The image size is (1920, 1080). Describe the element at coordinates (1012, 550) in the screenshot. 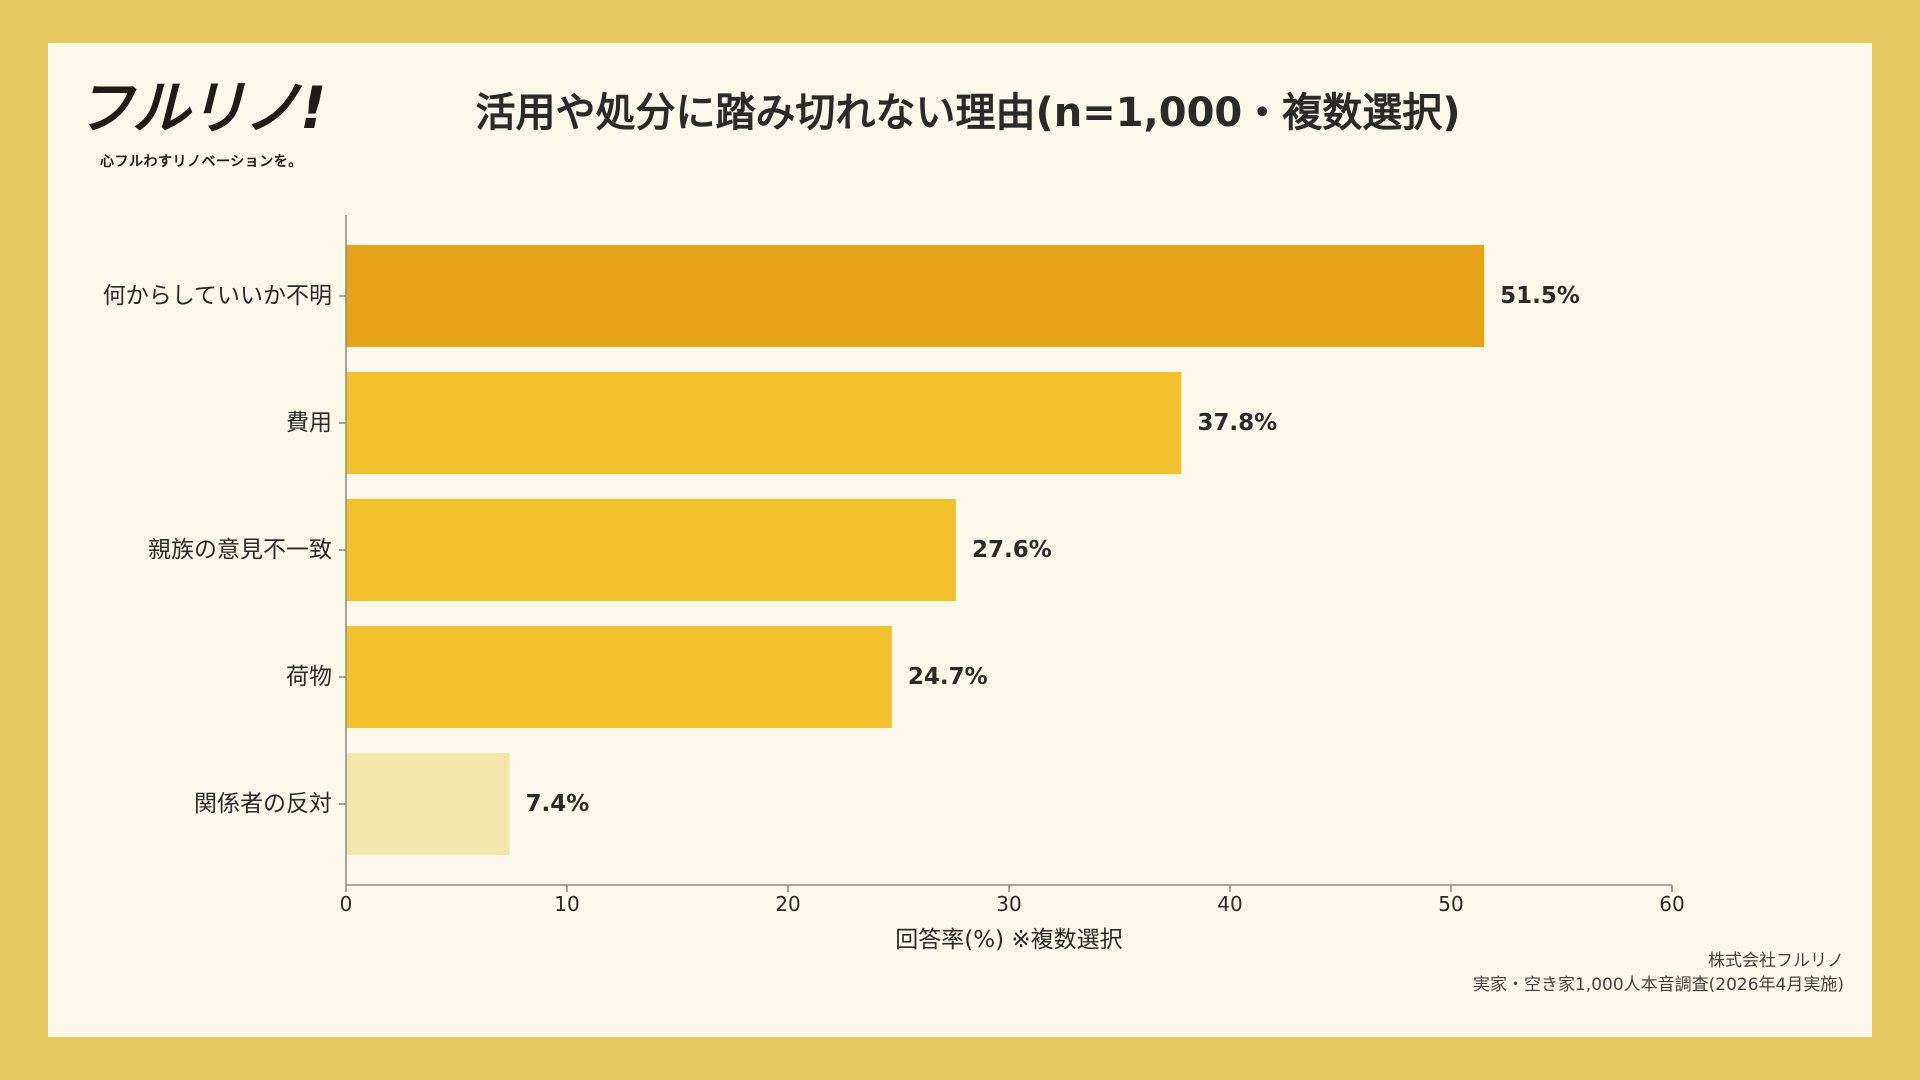

I see `value-label-3: 27.6%` at that location.